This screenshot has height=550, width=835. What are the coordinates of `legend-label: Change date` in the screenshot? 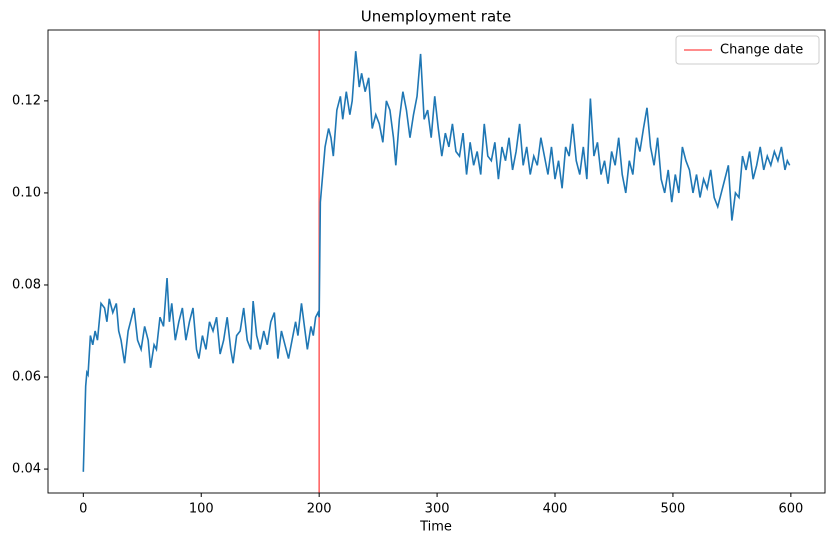 It's located at (761, 50).